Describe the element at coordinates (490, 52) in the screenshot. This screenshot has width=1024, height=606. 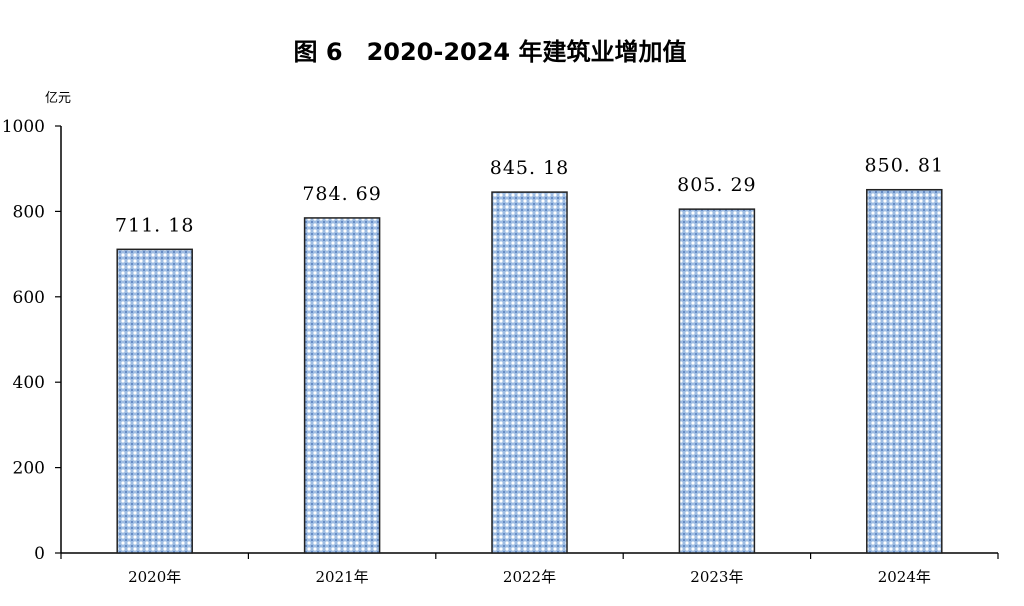
I see `chart-title: 图 6 2020-2024 年建筑业增加值` at that location.